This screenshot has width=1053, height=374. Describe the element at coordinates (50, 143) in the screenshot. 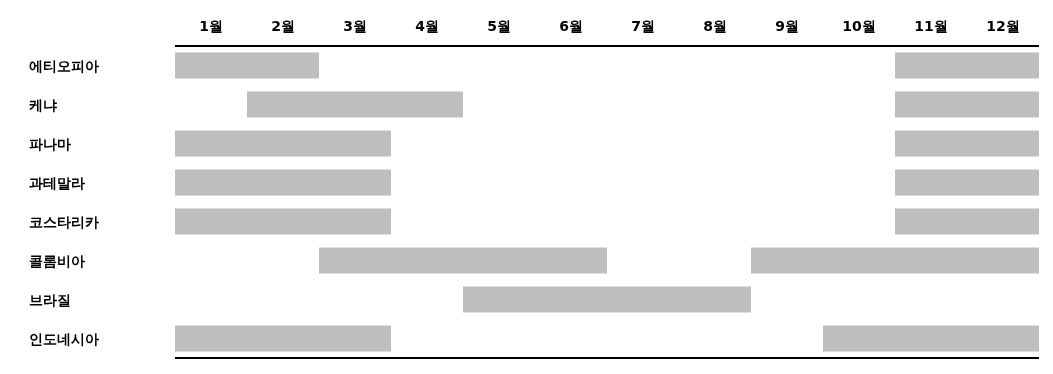

I see `y-tick-label: 파나마` at that location.